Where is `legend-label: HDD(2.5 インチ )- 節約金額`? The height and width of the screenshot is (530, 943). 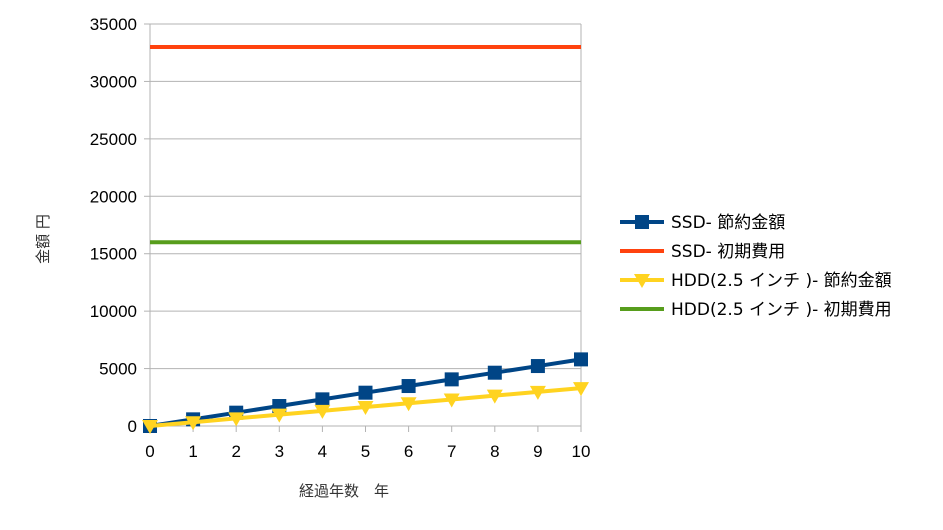 legend-label: HDD(2.5 インチ )- 節約金額 is located at coordinates (781, 281).